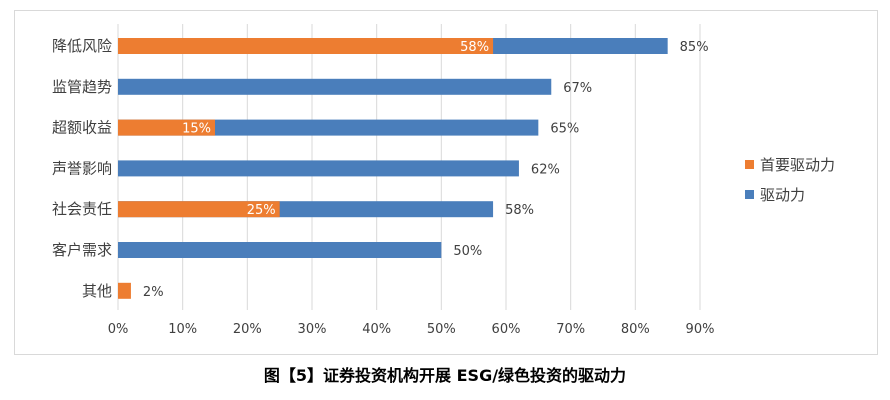 Image resolution: width=890 pixels, height=400 pixels. Describe the element at coordinates (118, 329) in the screenshot. I see `x-tick-label: 0%` at that location.